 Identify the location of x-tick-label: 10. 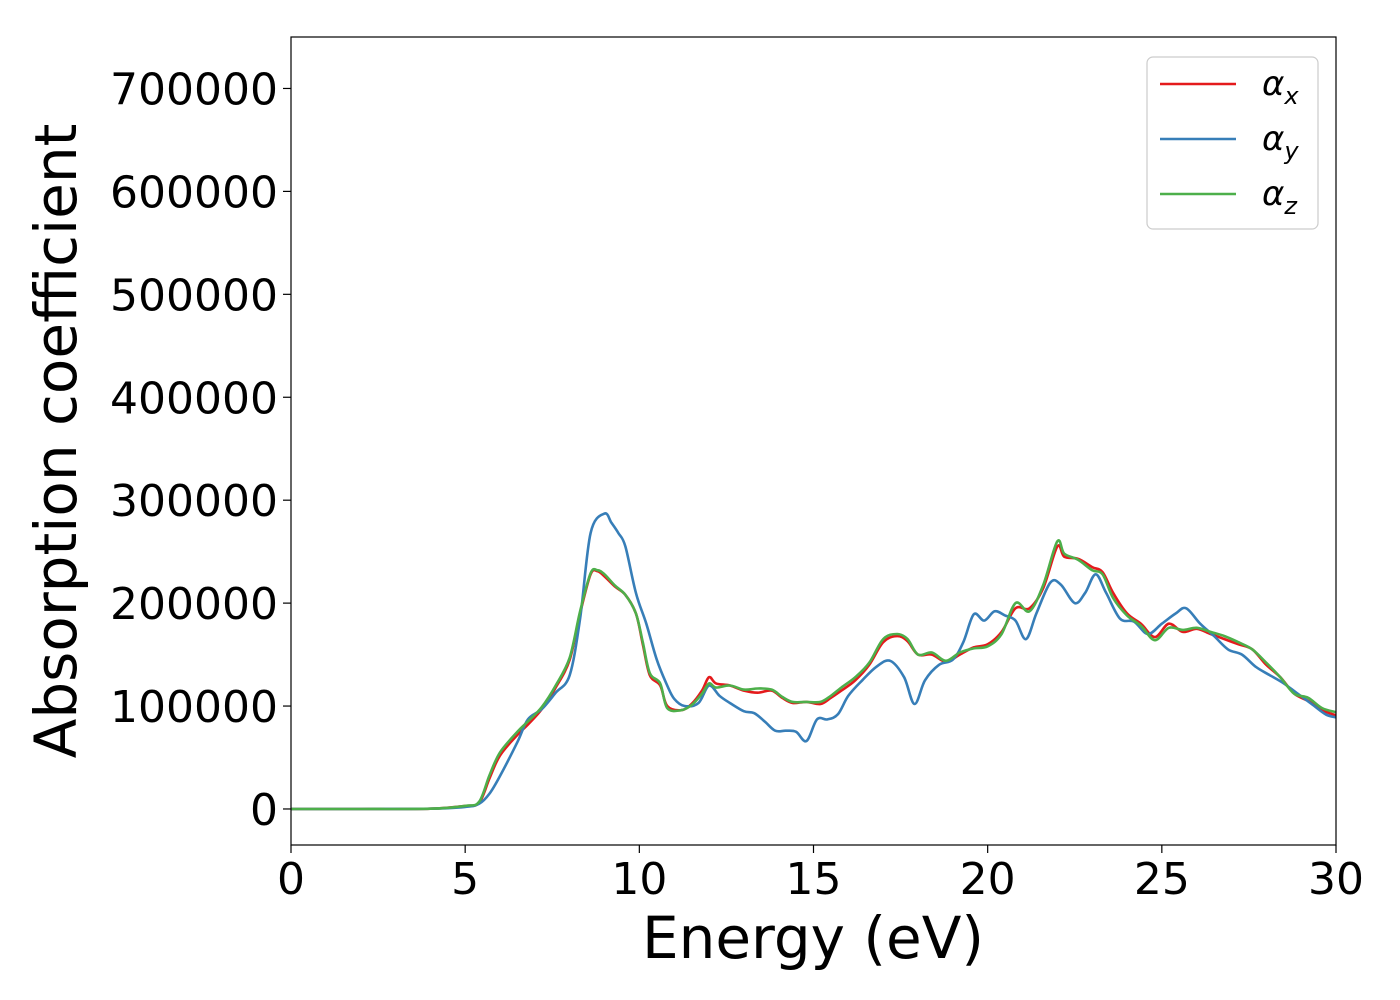
(639, 879).